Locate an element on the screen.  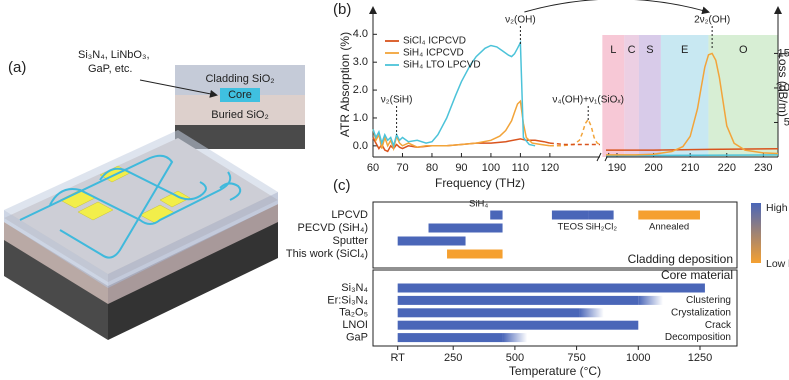
band-label: C is located at coordinates (632, 50).